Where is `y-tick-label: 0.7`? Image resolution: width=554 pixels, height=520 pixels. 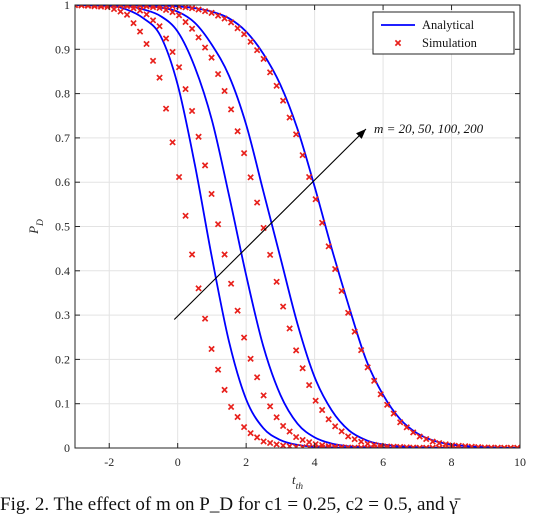
y-tick-label: 0.7 is located at coordinates (62, 138).